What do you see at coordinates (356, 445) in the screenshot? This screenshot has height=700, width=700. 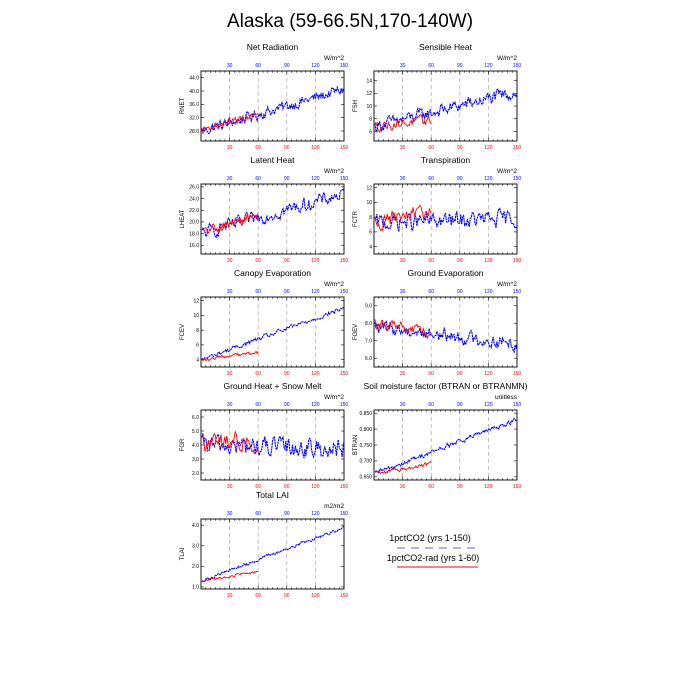 I see `y-axis-label: BTRAN` at bounding box center [356, 445].